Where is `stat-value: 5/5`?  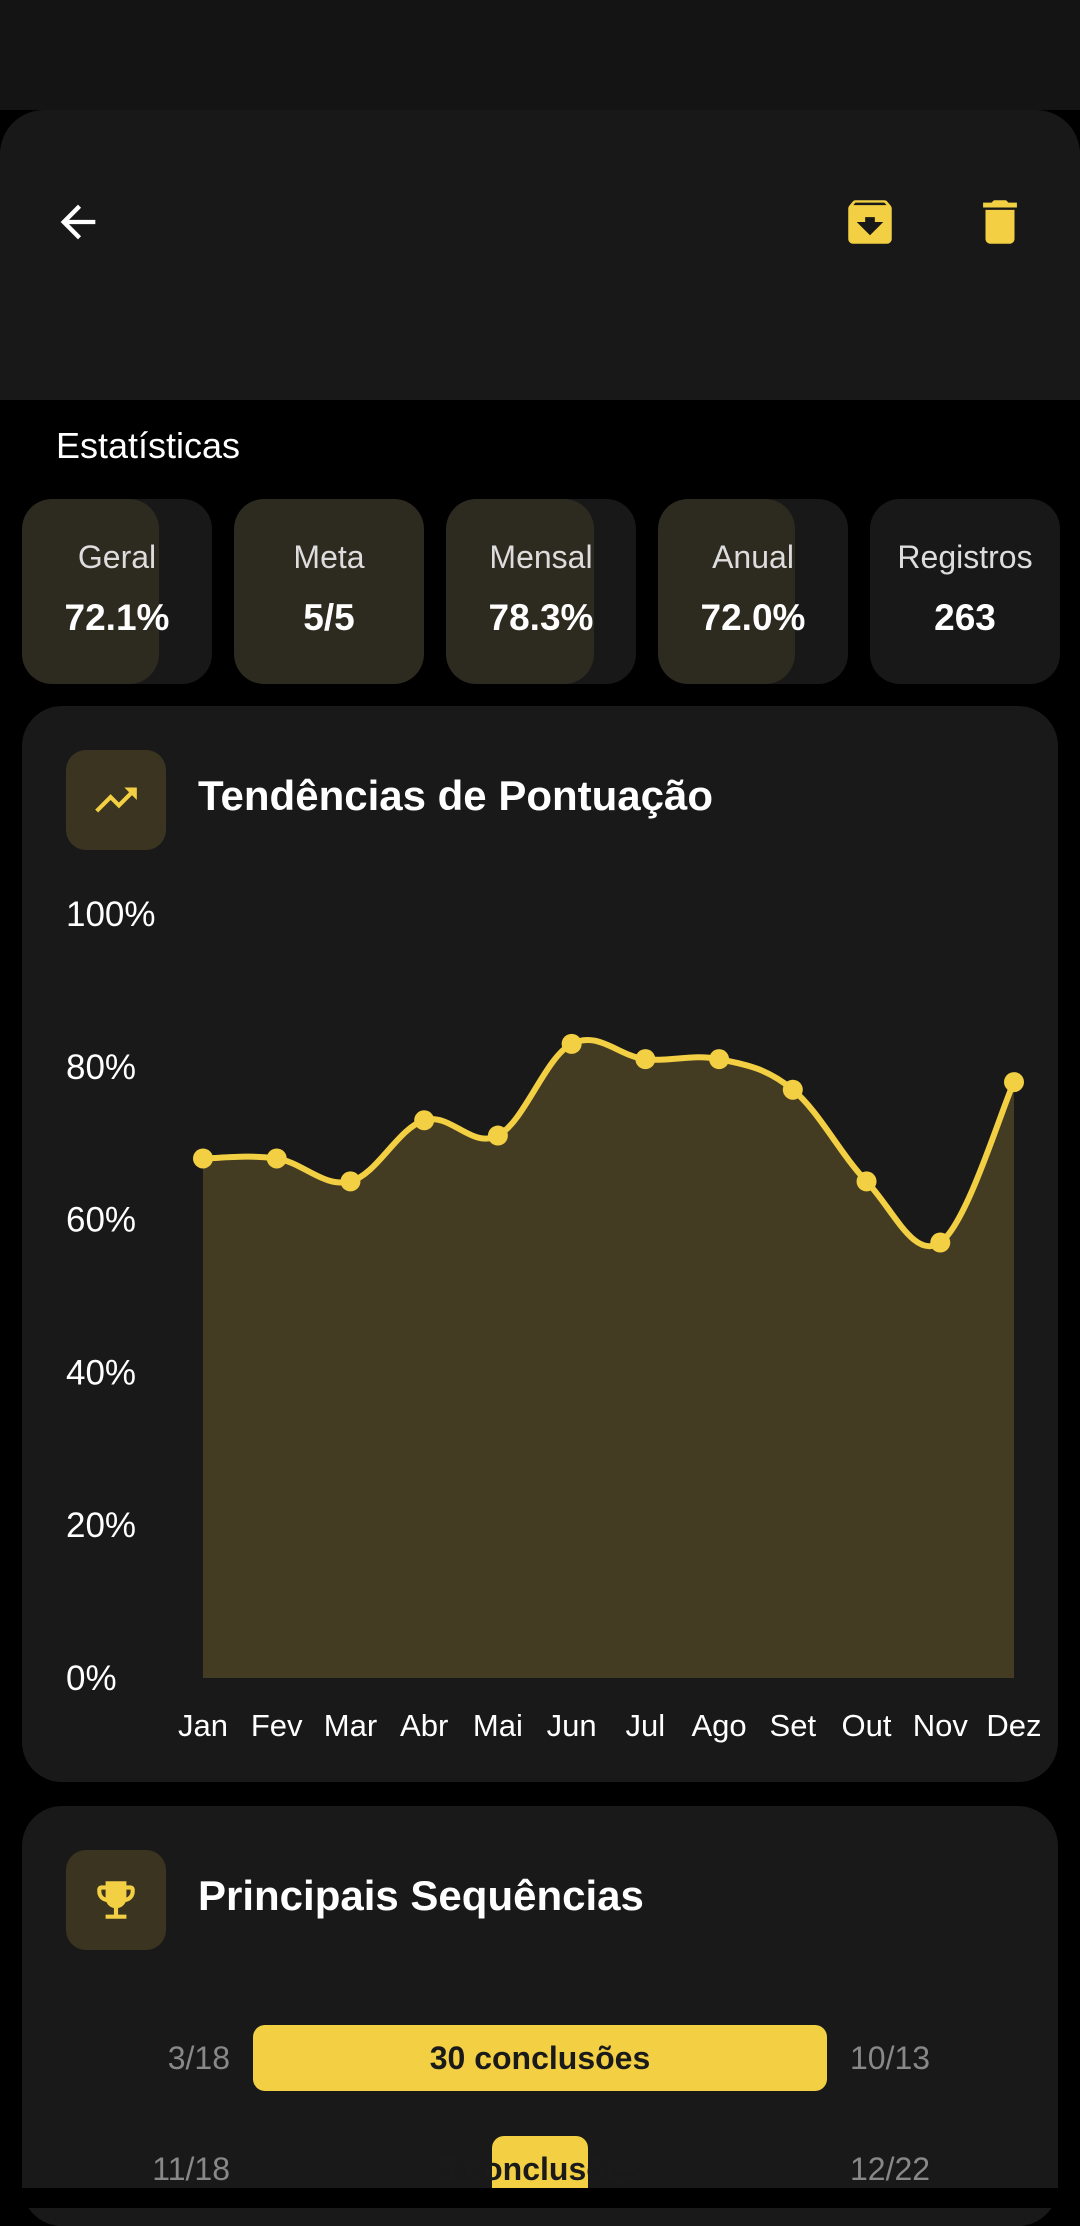
stat-value: 5/5 is located at coordinates (329, 617).